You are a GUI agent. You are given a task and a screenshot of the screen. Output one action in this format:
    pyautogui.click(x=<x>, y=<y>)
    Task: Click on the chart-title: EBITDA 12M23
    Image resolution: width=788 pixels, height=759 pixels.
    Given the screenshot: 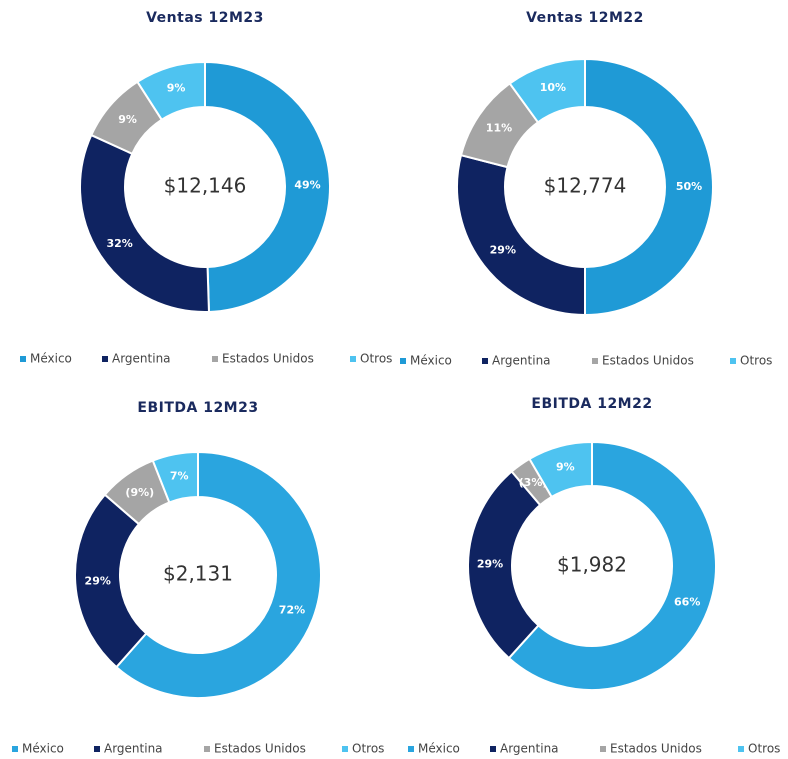 What is the action you would take?
    pyautogui.click(x=197, y=408)
    